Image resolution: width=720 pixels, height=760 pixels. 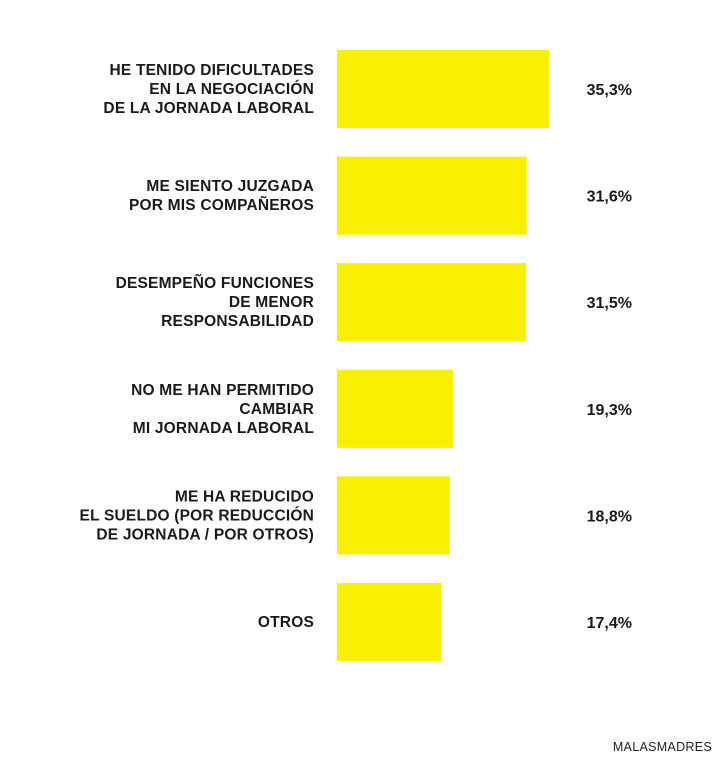 What do you see at coordinates (662, 747) in the screenshot?
I see `source-label: MALASMADRES` at bounding box center [662, 747].